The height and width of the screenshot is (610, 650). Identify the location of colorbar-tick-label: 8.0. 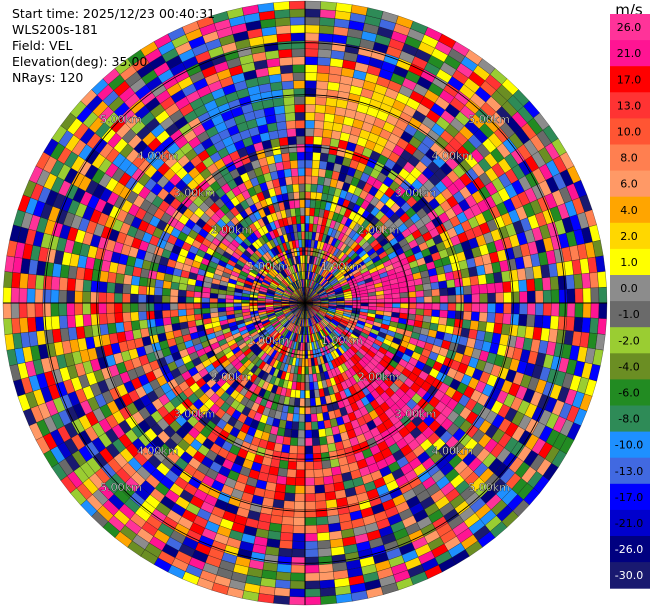
(629, 158).